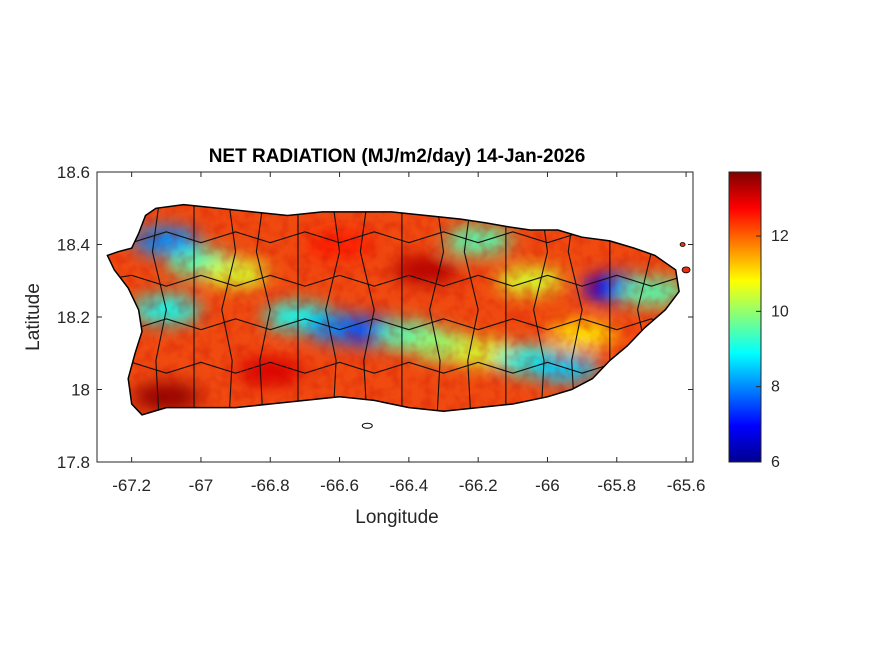 This screenshot has height=656, width=875. What do you see at coordinates (131, 485) in the screenshot?
I see `x-tick-label: -67.2` at bounding box center [131, 485].